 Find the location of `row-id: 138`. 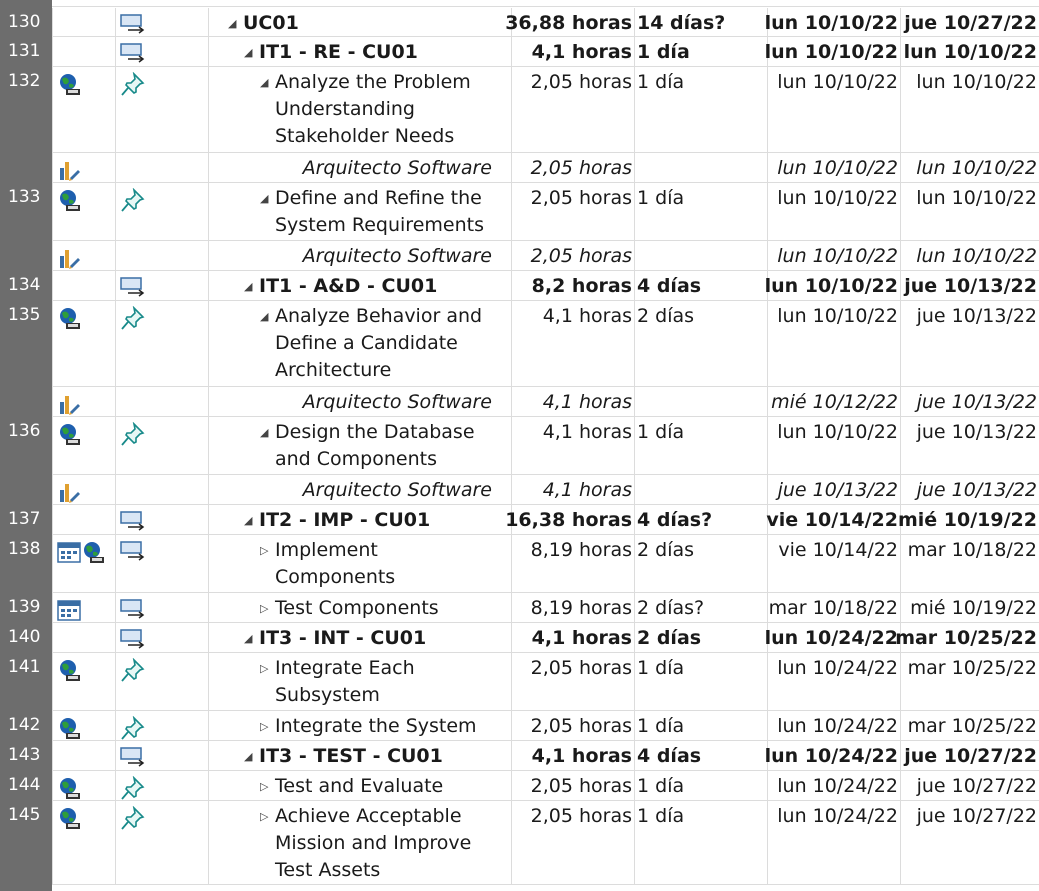

row-id: 138 is located at coordinates (26, 564).